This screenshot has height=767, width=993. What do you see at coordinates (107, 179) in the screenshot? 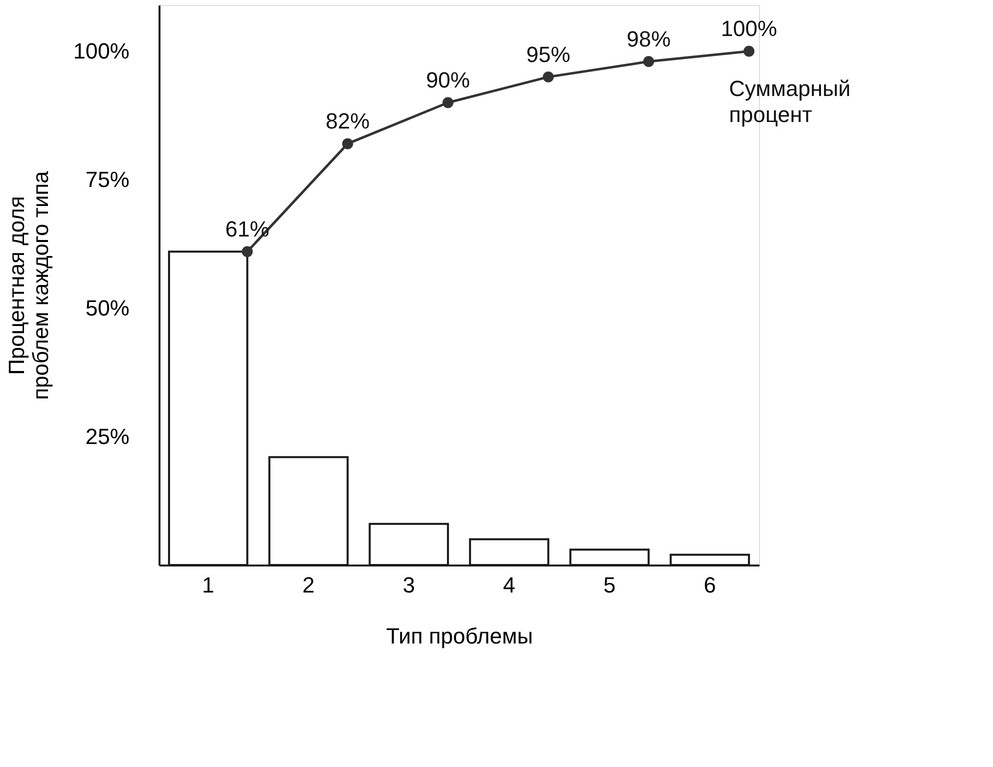
I see `y-tick-label: 75%` at bounding box center [107, 179].